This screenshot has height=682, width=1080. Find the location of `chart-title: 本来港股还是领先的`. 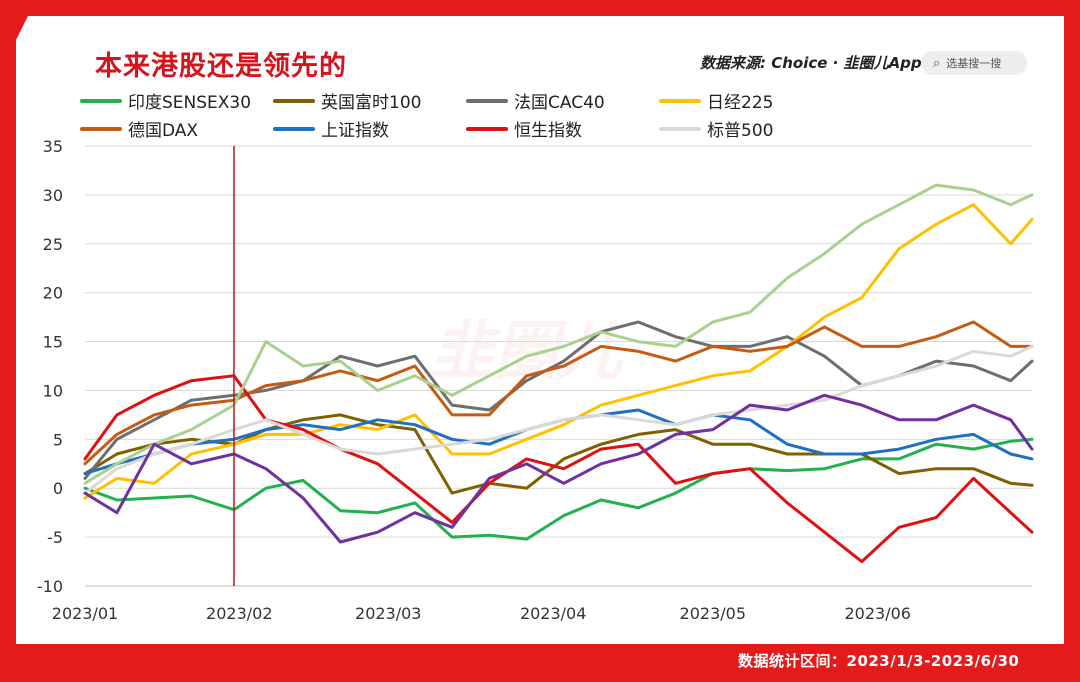

chart-title: 本来港股还是领先的 is located at coordinates (221, 66).